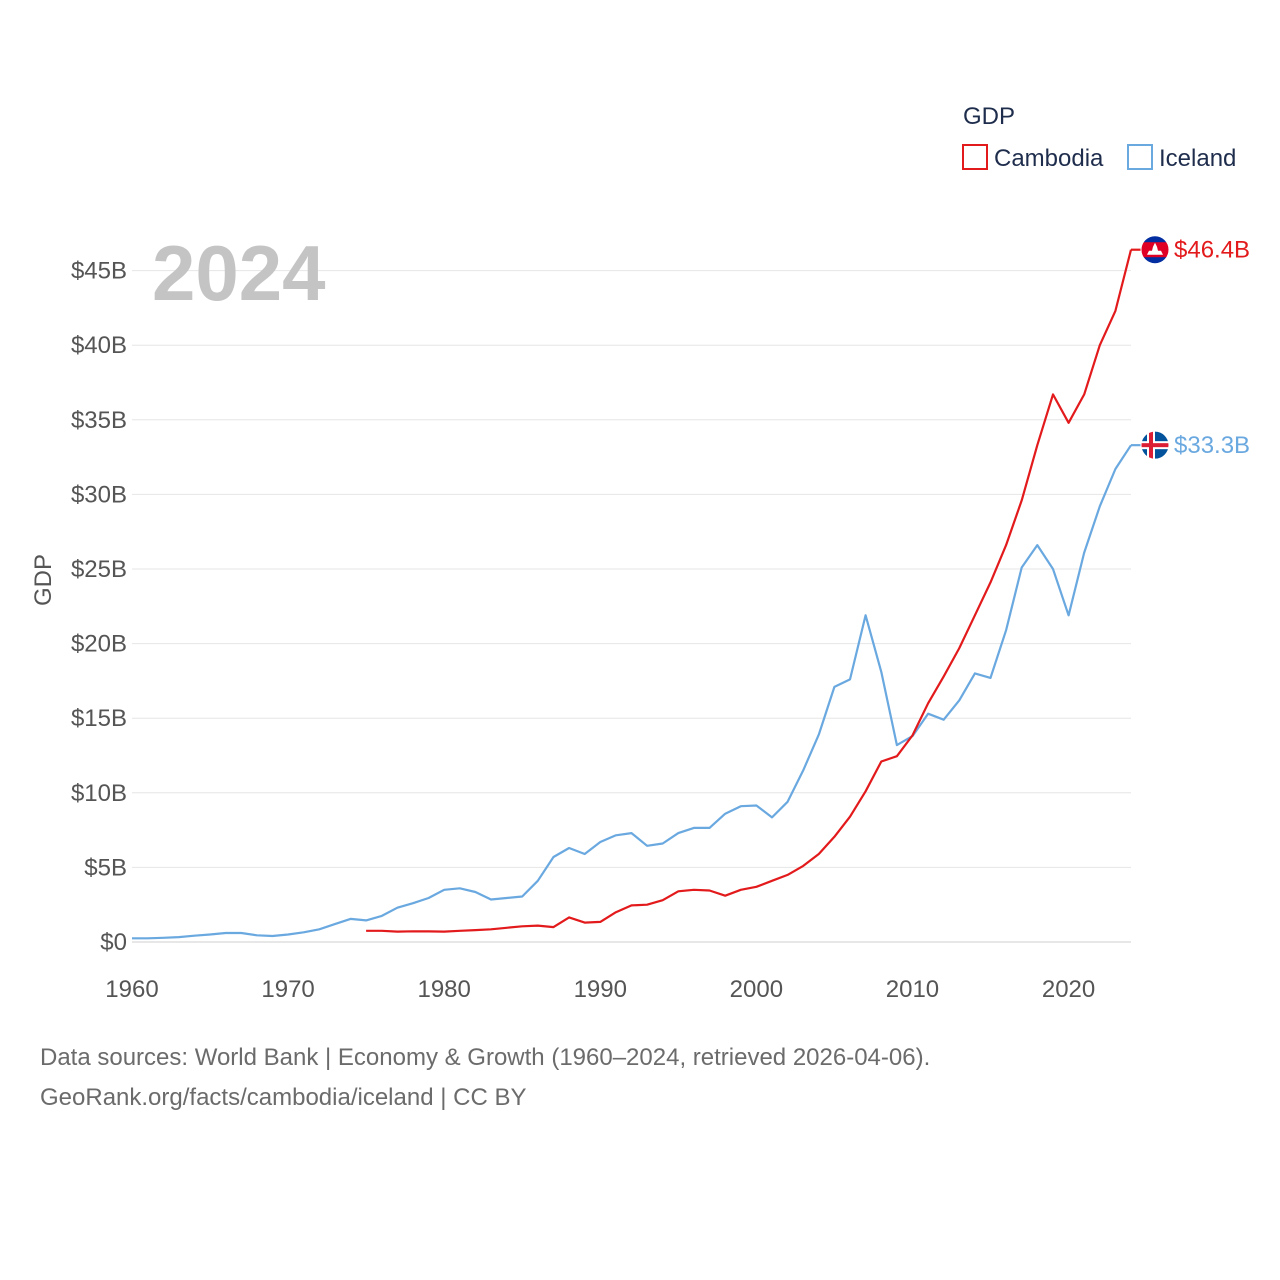  I want to click on y-axis-ticks: $0 $5B $10B $15B $20B $25B $30B $35B $40B $45B, so click(99, 607).